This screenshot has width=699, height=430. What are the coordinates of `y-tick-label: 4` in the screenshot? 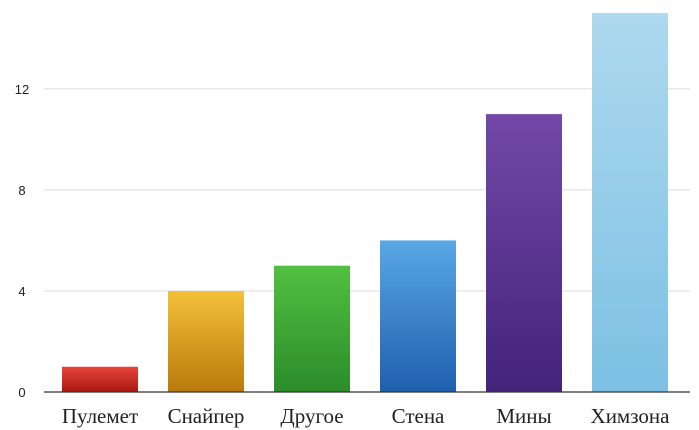 It's located at (21, 291).